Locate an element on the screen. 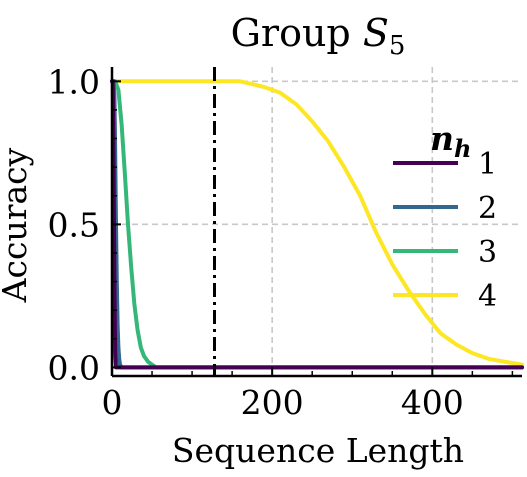 This screenshot has width=527, height=477. y-tick-label-2: 1.0 is located at coordinates (74, 81).